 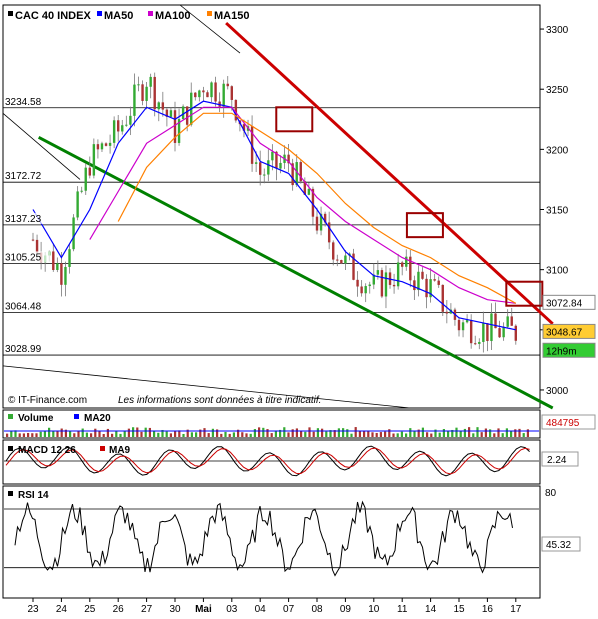 I want to click on trendline-thin-upper, so click(x=41, y=146).